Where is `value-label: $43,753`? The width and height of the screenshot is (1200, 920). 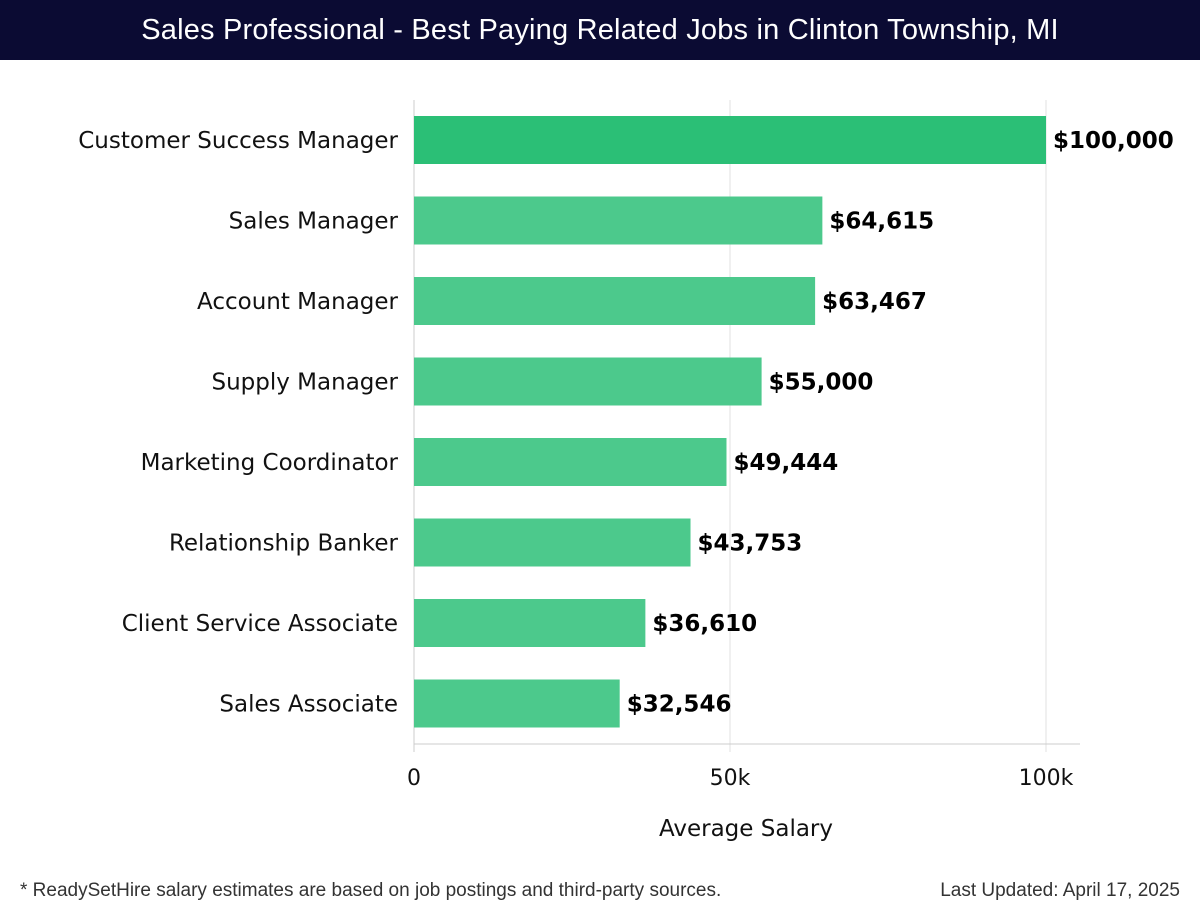
value-label: $43,753 is located at coordinates (750, 544).